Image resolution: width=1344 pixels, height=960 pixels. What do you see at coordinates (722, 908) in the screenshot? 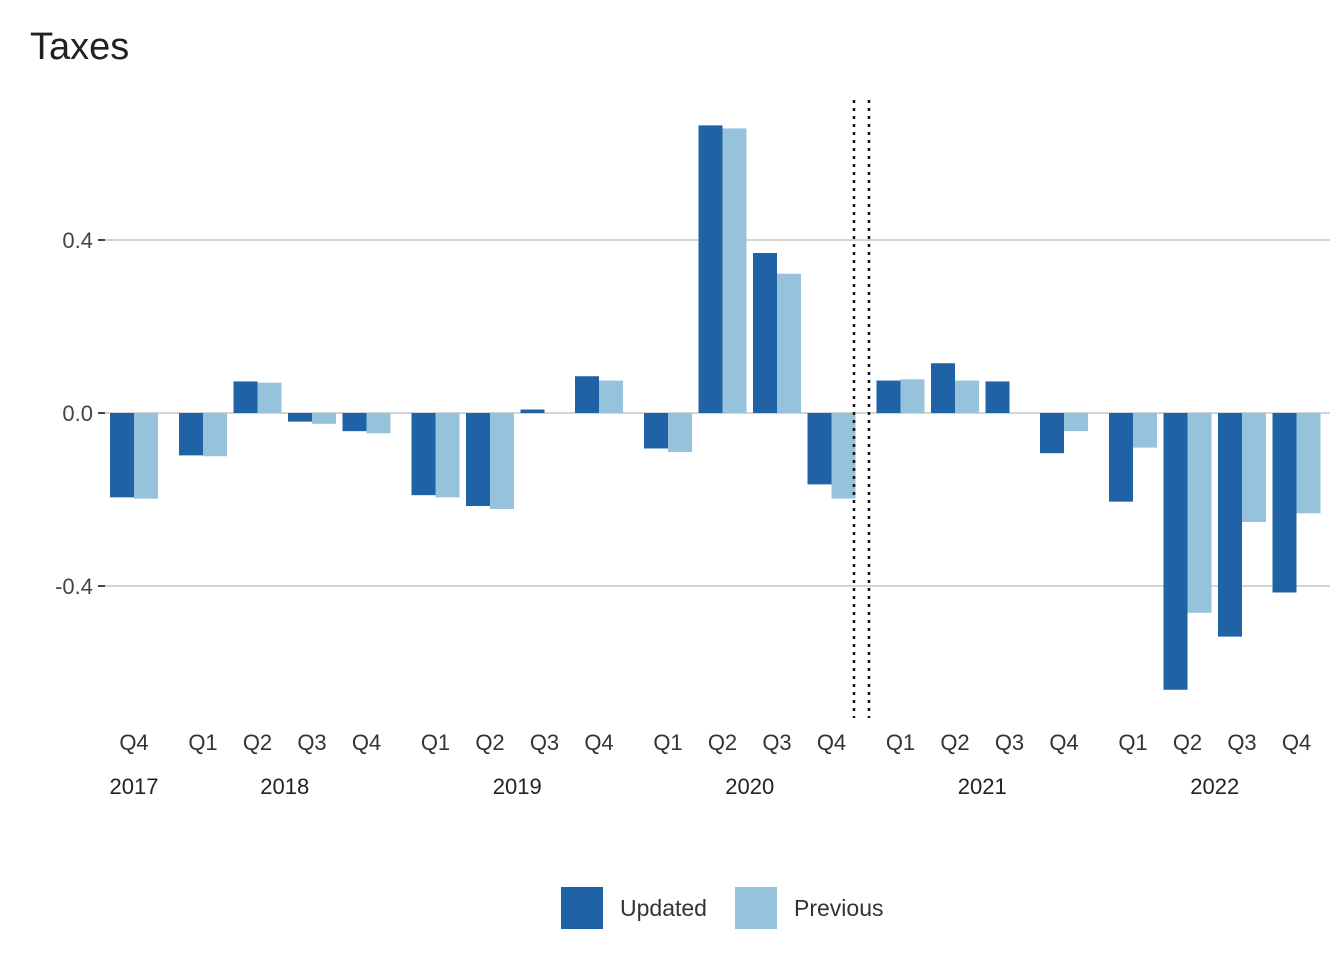
I see `legend: Updated Previous` at bounding box center [722, 908].